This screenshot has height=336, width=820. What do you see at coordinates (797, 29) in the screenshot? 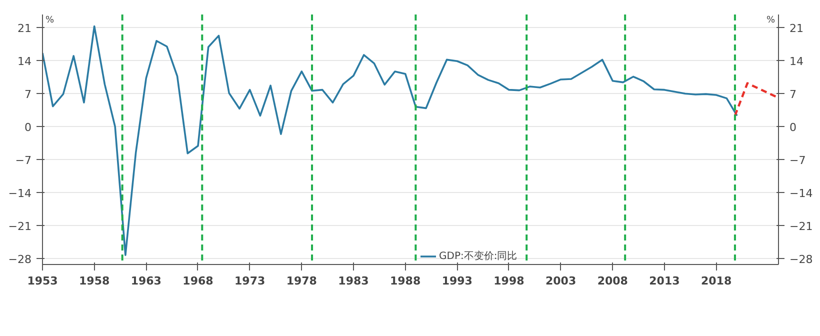
I see `y2-tick-label: 21` at bounding box center [797, 29].